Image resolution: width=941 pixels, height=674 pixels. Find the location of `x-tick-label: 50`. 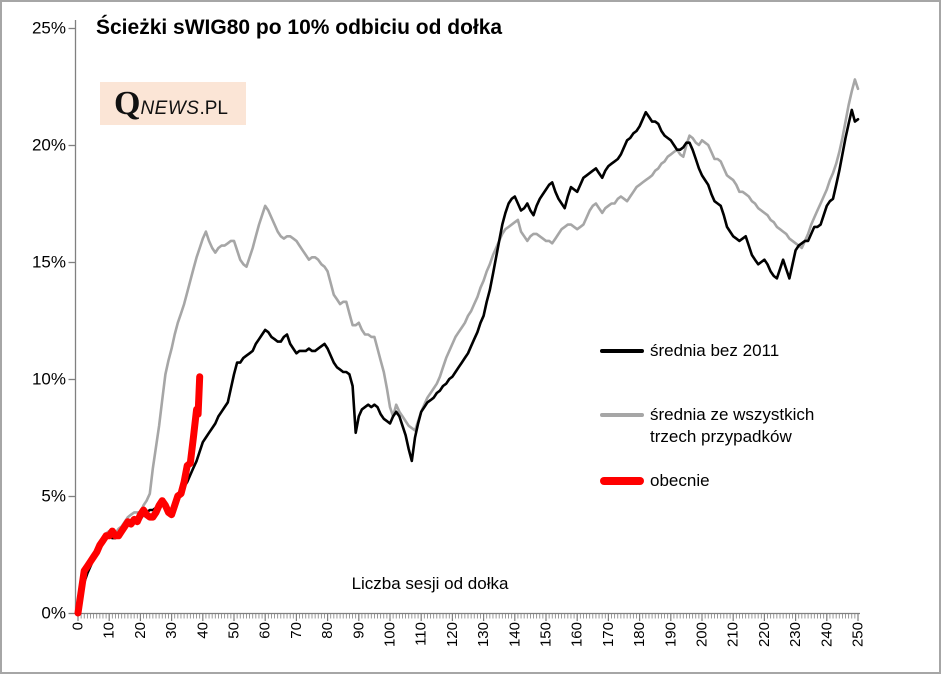

x-tick-label: 50 is located at coordinates (234, 630).